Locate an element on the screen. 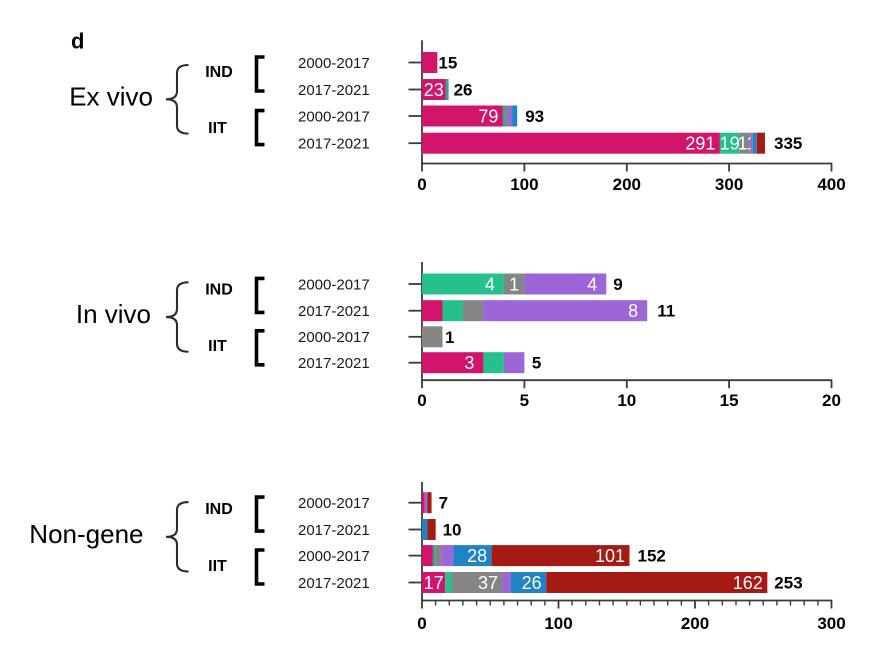  svg-text: 28 is located at coordinates (477, 556).